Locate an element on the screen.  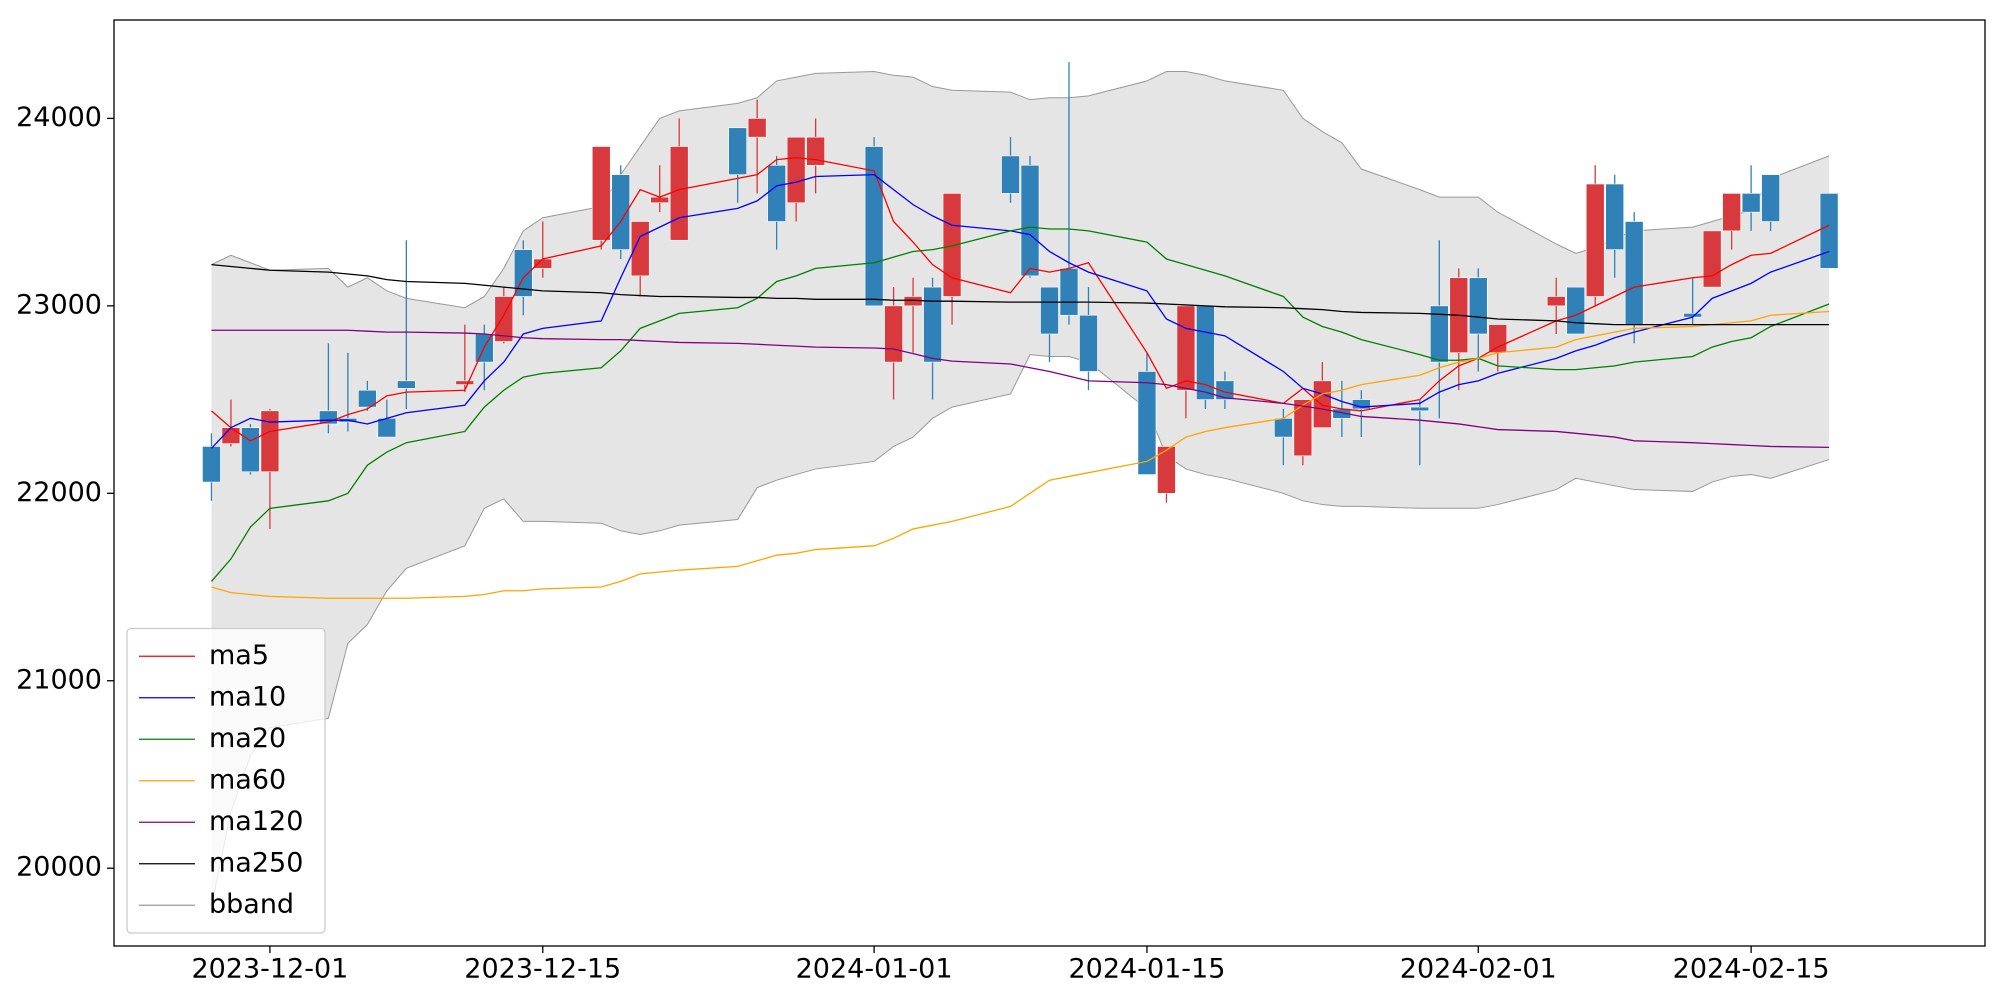
legend-label: ma60 is located at coordinates (247, 779).